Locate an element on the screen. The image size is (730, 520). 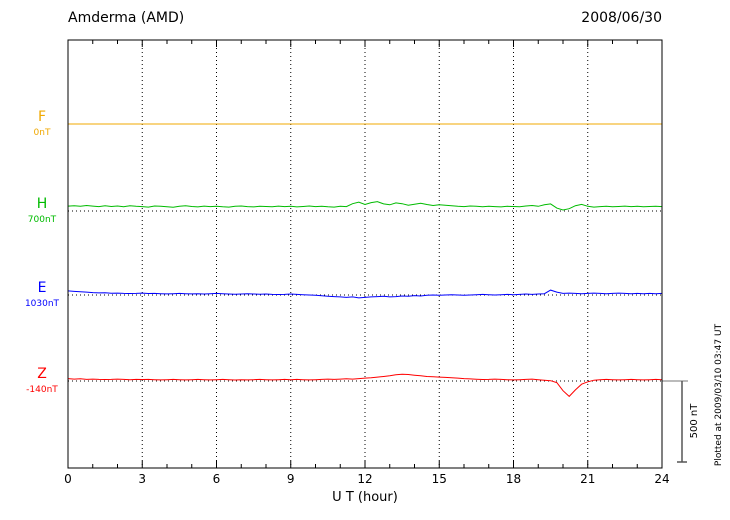
series-label-F: F is located at coordinates (42, 117).